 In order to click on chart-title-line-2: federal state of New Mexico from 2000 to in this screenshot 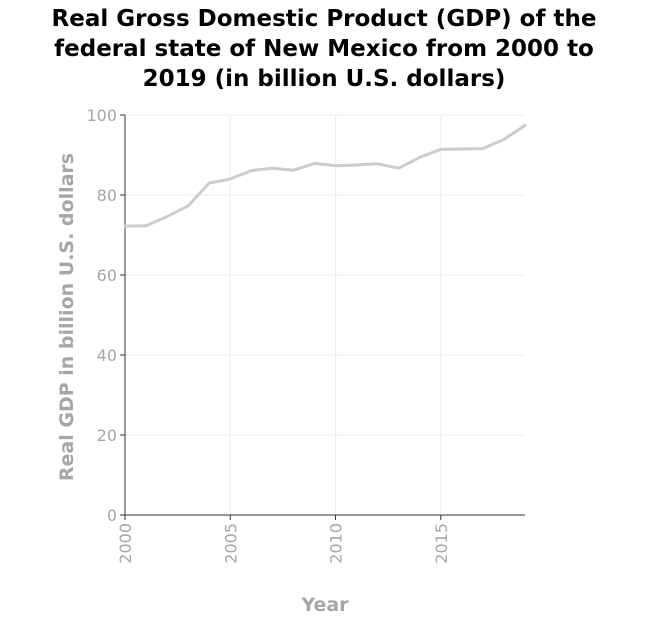, I will do `click(324, 49)`.